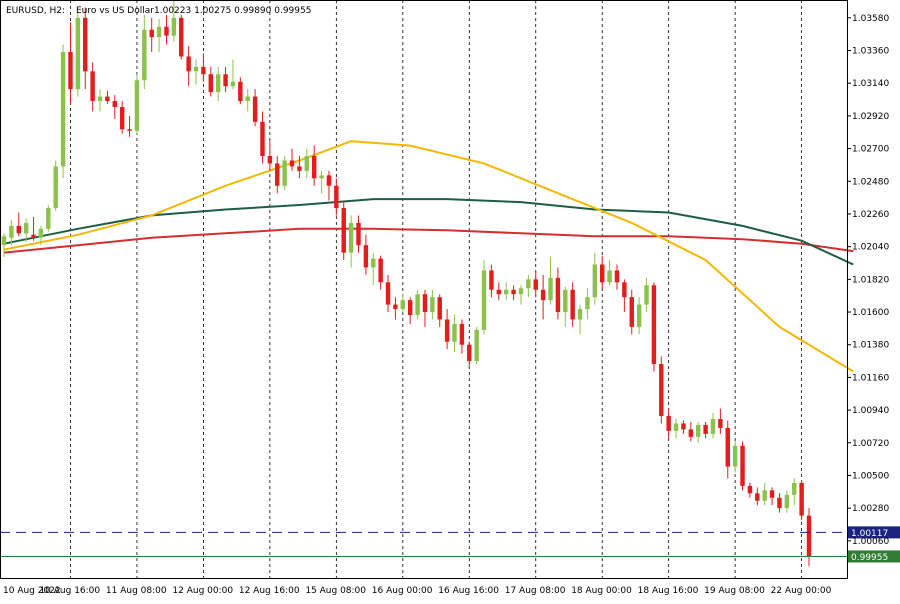 The image size is (900, 604). I want to click on price-tag, so click(874, 532).